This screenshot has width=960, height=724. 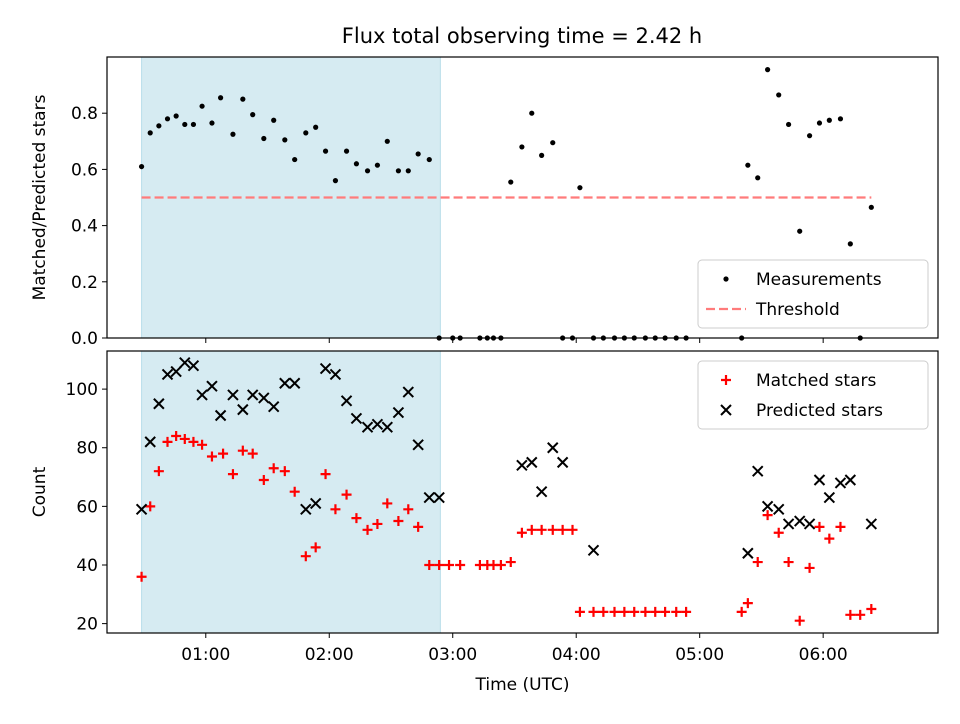 What do you see at coordinates (84, 170) in the screenshot?
I see `y-tick-label: 0.6` at bounding box center [84, 170].